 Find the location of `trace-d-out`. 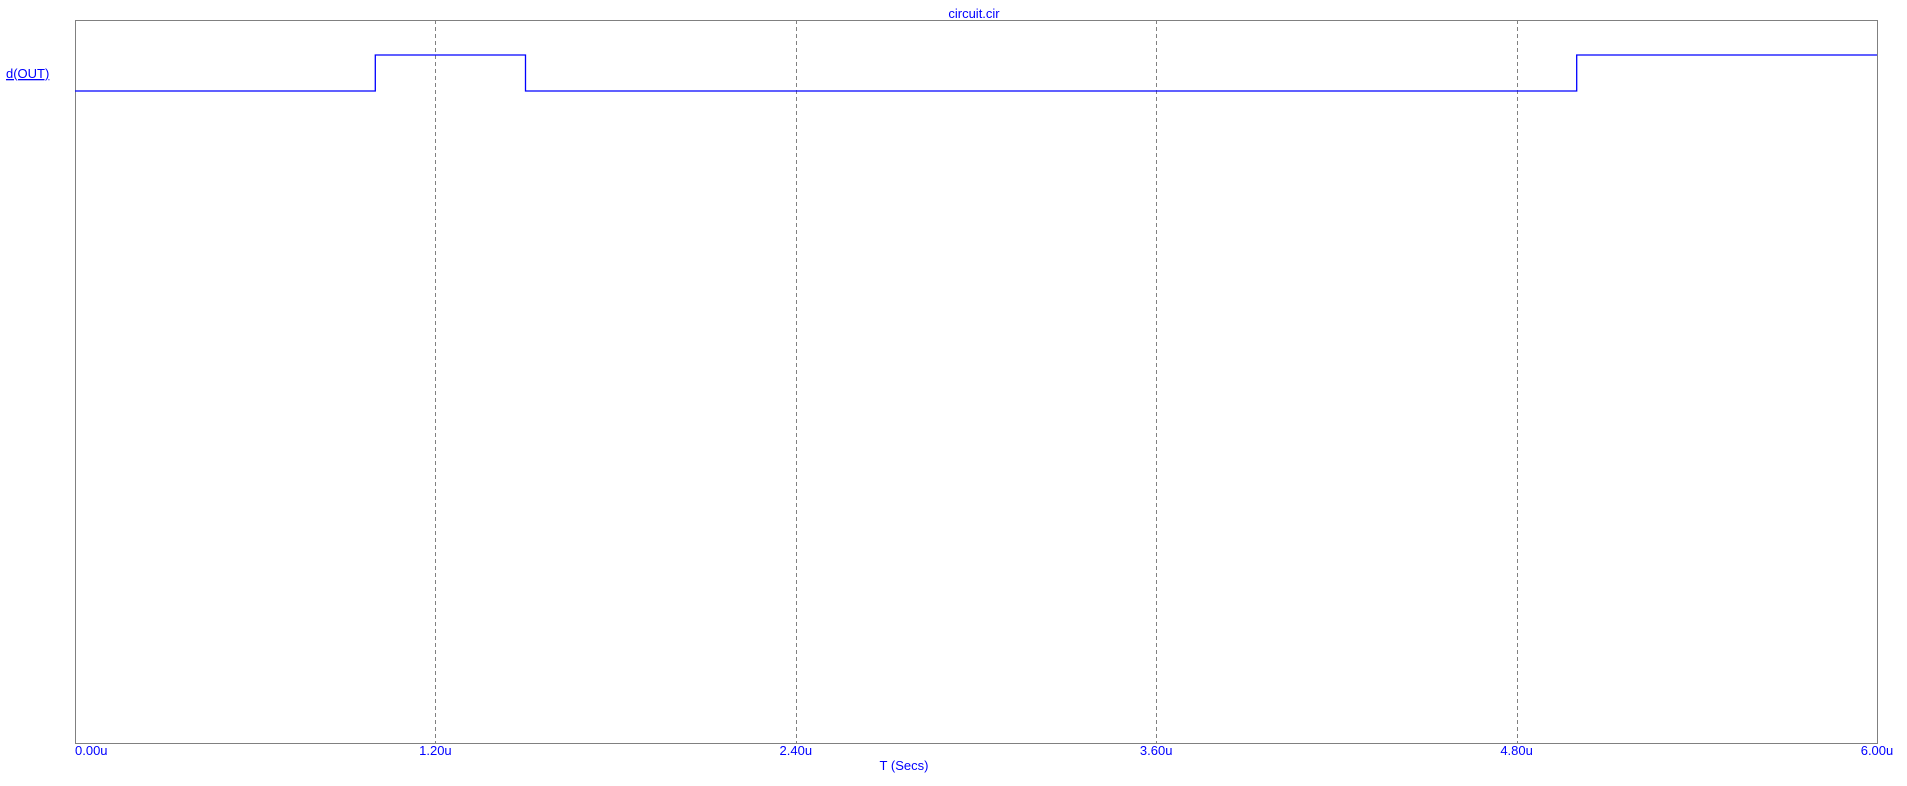

trace-d-out is located at coordinates (976, 73).